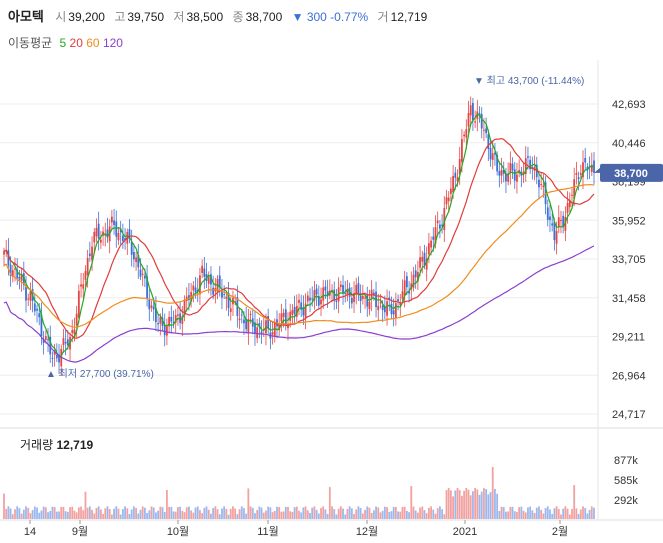  I want to click on current-price-label: 38,700, so click(631, 174).